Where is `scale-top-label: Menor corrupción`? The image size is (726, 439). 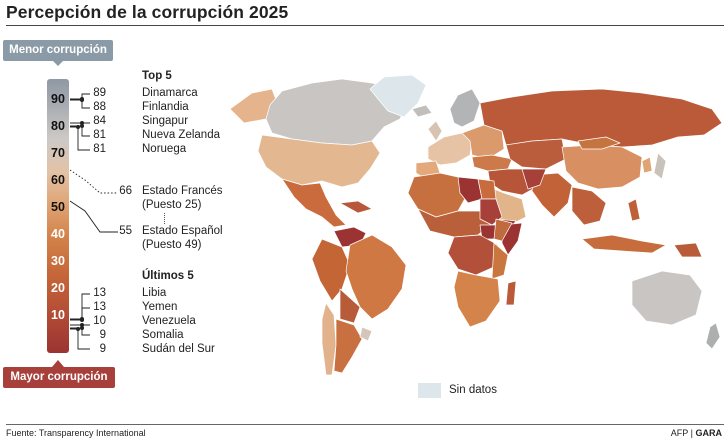
scale-top-label: Menor corrupción is located at coordinates (58, 50).